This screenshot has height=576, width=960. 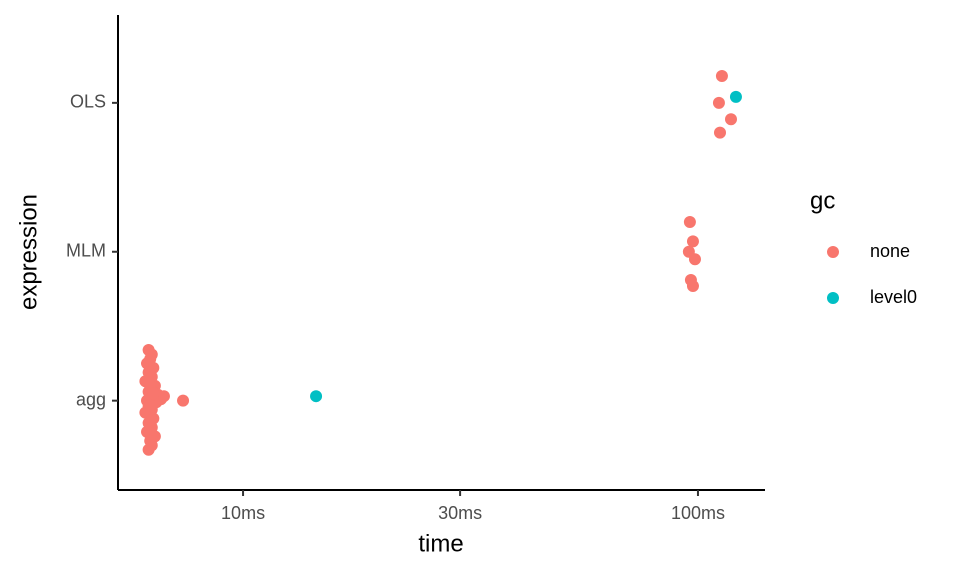 I want to click on x-axis-title: time, so click(x=440, y=543).